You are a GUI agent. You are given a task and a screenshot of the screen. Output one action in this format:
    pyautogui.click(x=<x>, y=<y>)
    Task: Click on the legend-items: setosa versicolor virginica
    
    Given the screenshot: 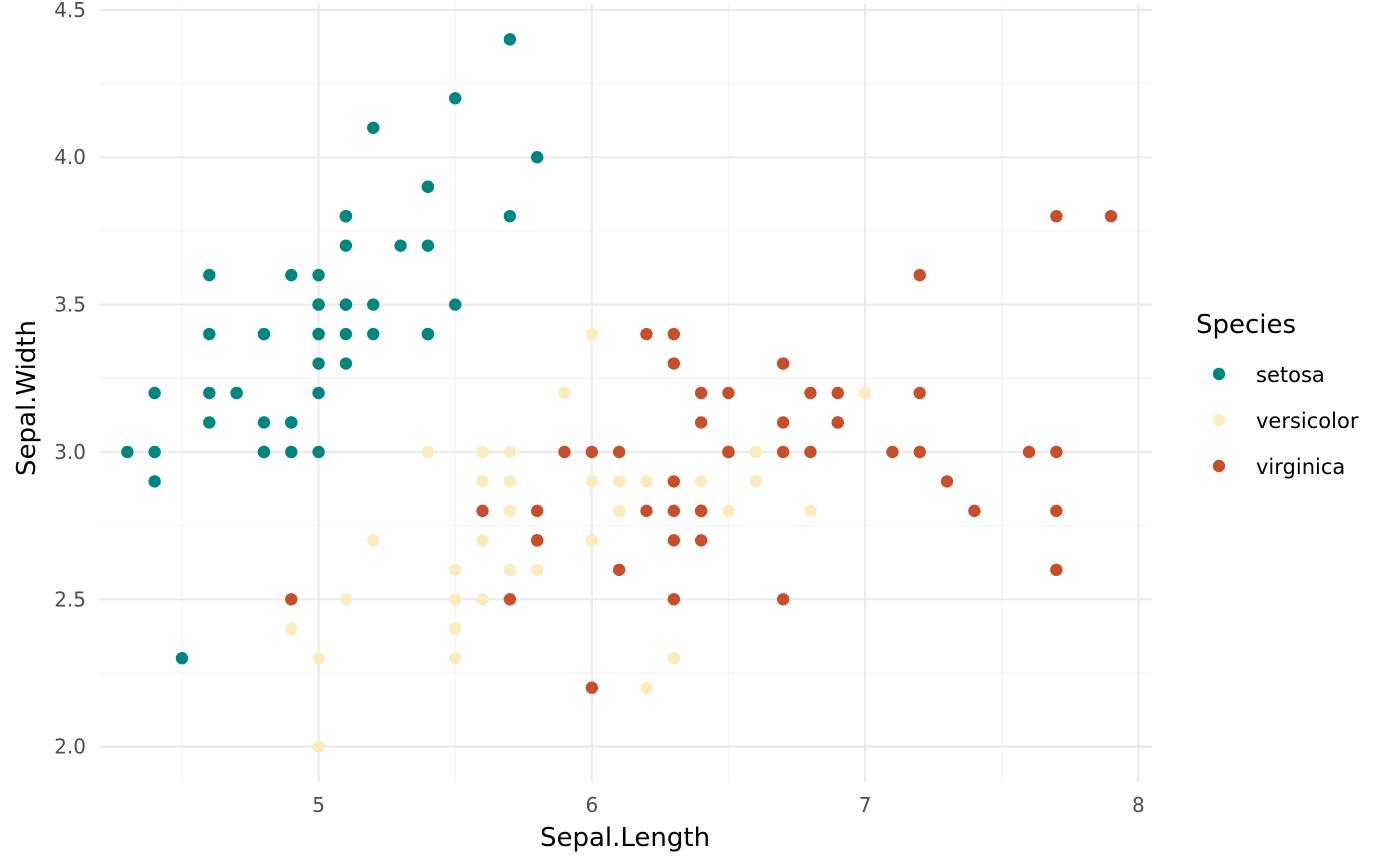 What is the action you would take?
    pyautogui.click(x=1285, y=421)
    